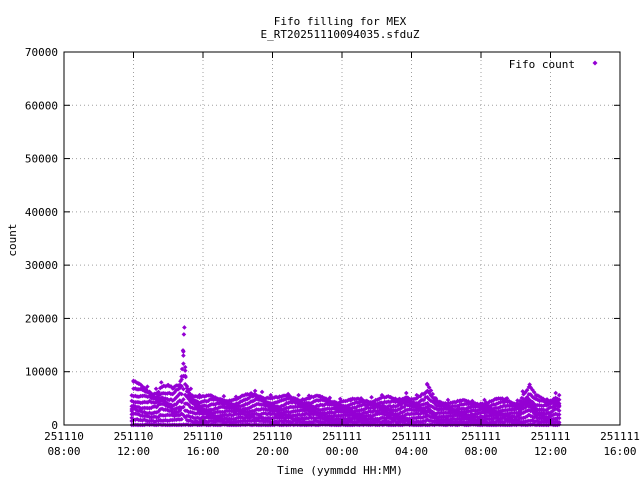 The height and width of the screenshot is (480, 640). I want to click on y-tick-label: 60000, so click(41, 105).